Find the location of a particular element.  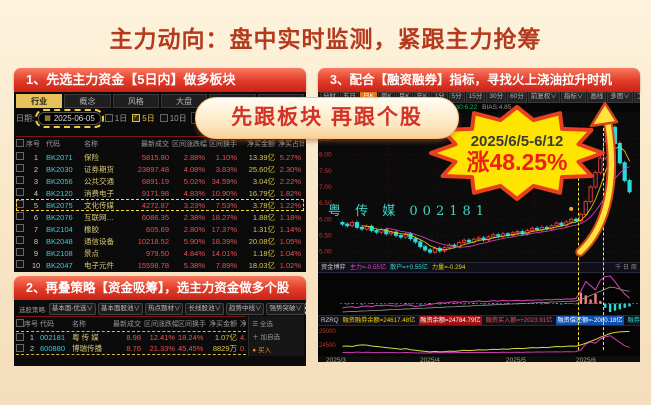

x-axis-label: 2025/3 is located at coordinates (336, 359).